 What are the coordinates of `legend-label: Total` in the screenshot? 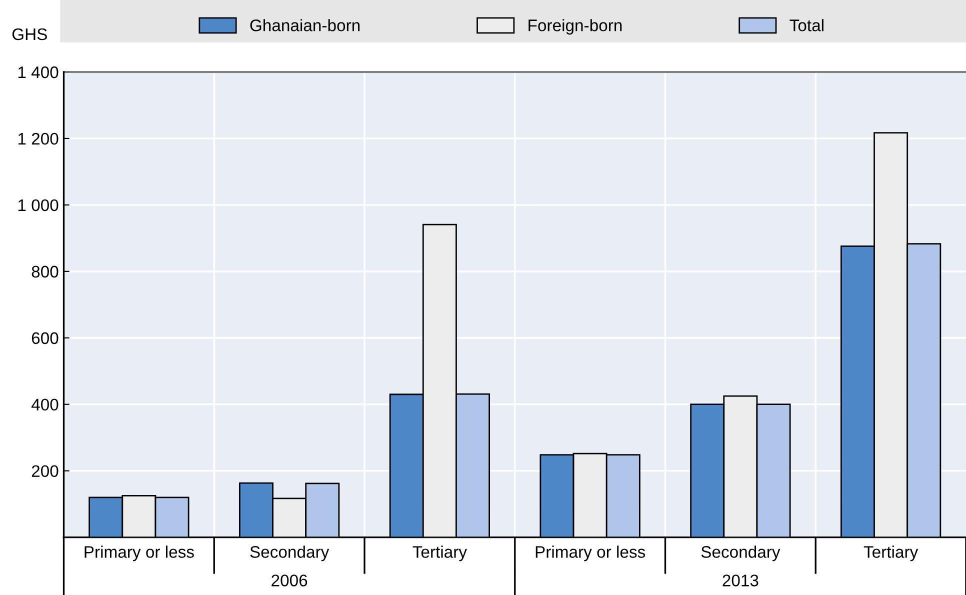 It's located at (807, 25).